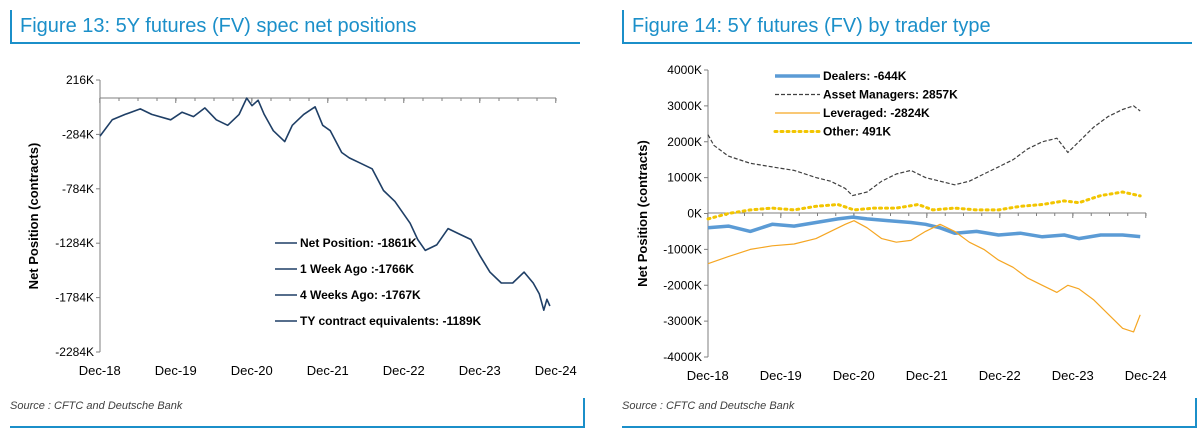 This screenshot has width=1202, height=436. What do you see at coordinates (80, 80) in the screenshot?
I see `y-tick-label: 216K` at bounding box center [80, 80].